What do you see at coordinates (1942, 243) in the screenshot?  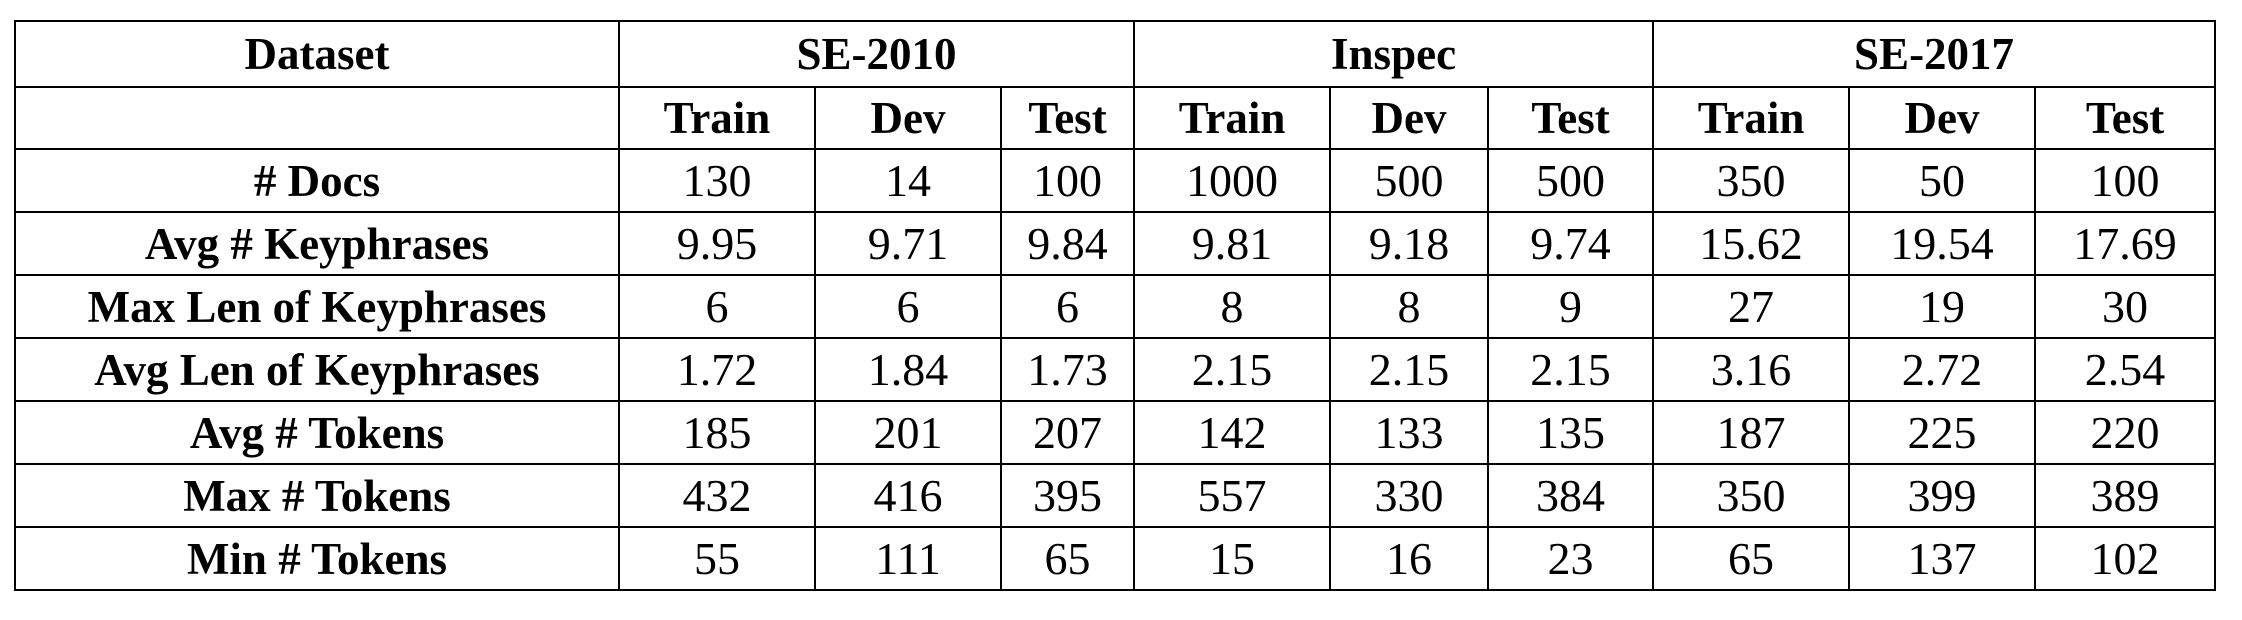 I see `table-cell: 19.54` at bounding box center [1942, 243].